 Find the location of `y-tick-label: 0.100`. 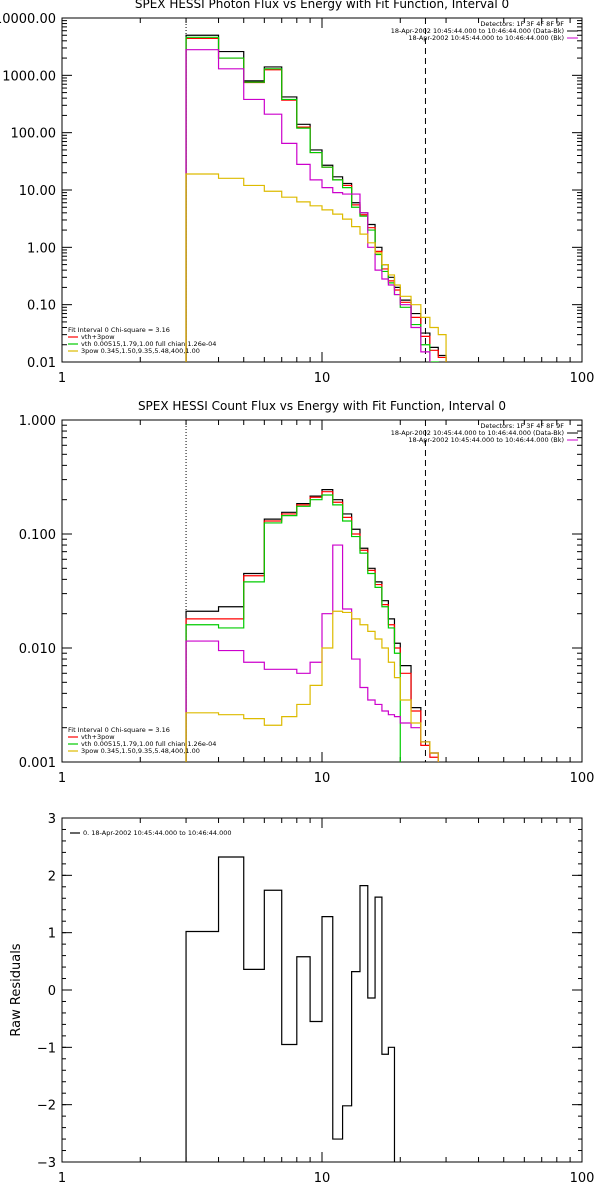

y-tick-label: 0.100 is located at coordinates (37, 535).